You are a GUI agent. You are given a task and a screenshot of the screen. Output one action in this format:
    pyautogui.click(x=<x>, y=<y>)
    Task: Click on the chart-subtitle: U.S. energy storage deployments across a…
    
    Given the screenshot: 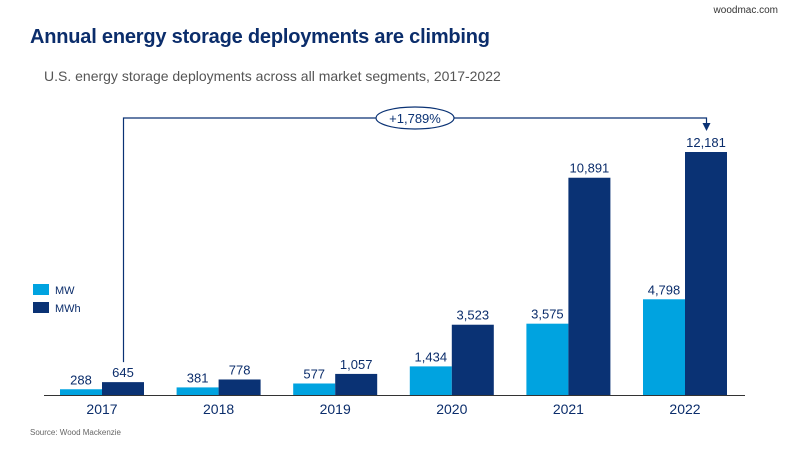 What is the action you would take?
    pyautogui.click(x=272, y=76)
    